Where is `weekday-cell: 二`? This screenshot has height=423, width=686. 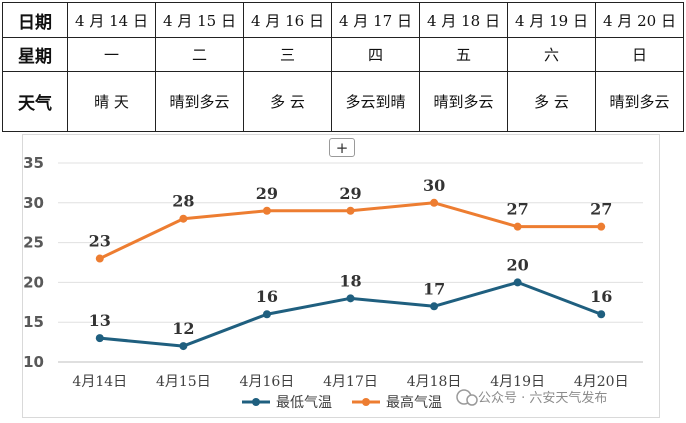
weekday-cell: 二 is located at coordinates (199, 54).